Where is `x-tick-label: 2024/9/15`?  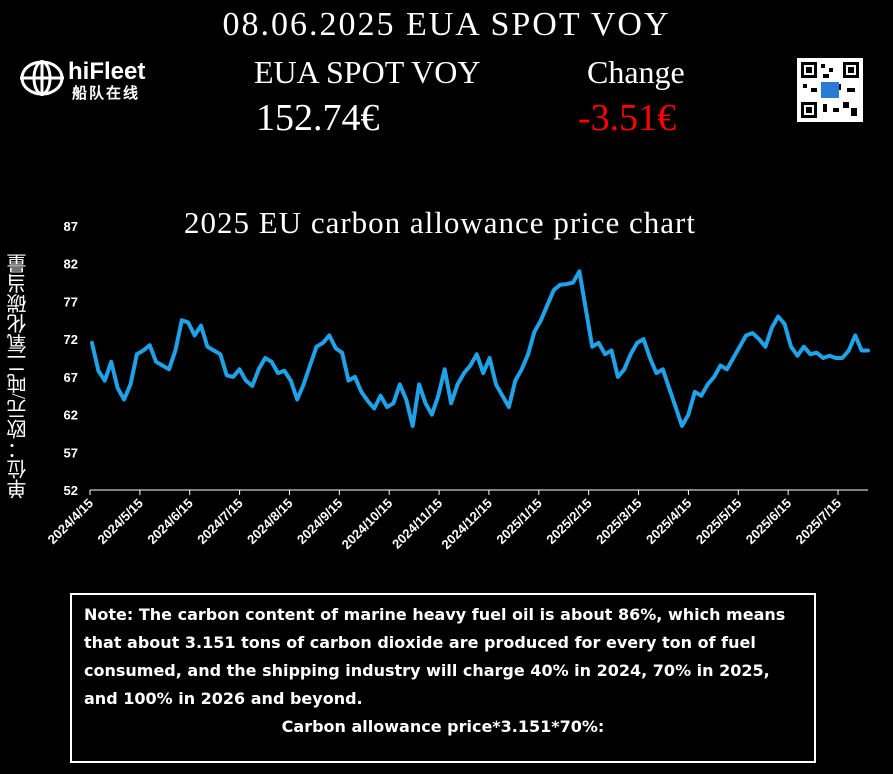 x-tick-label: 2024/9/15 is located at coordinates (320, 522).